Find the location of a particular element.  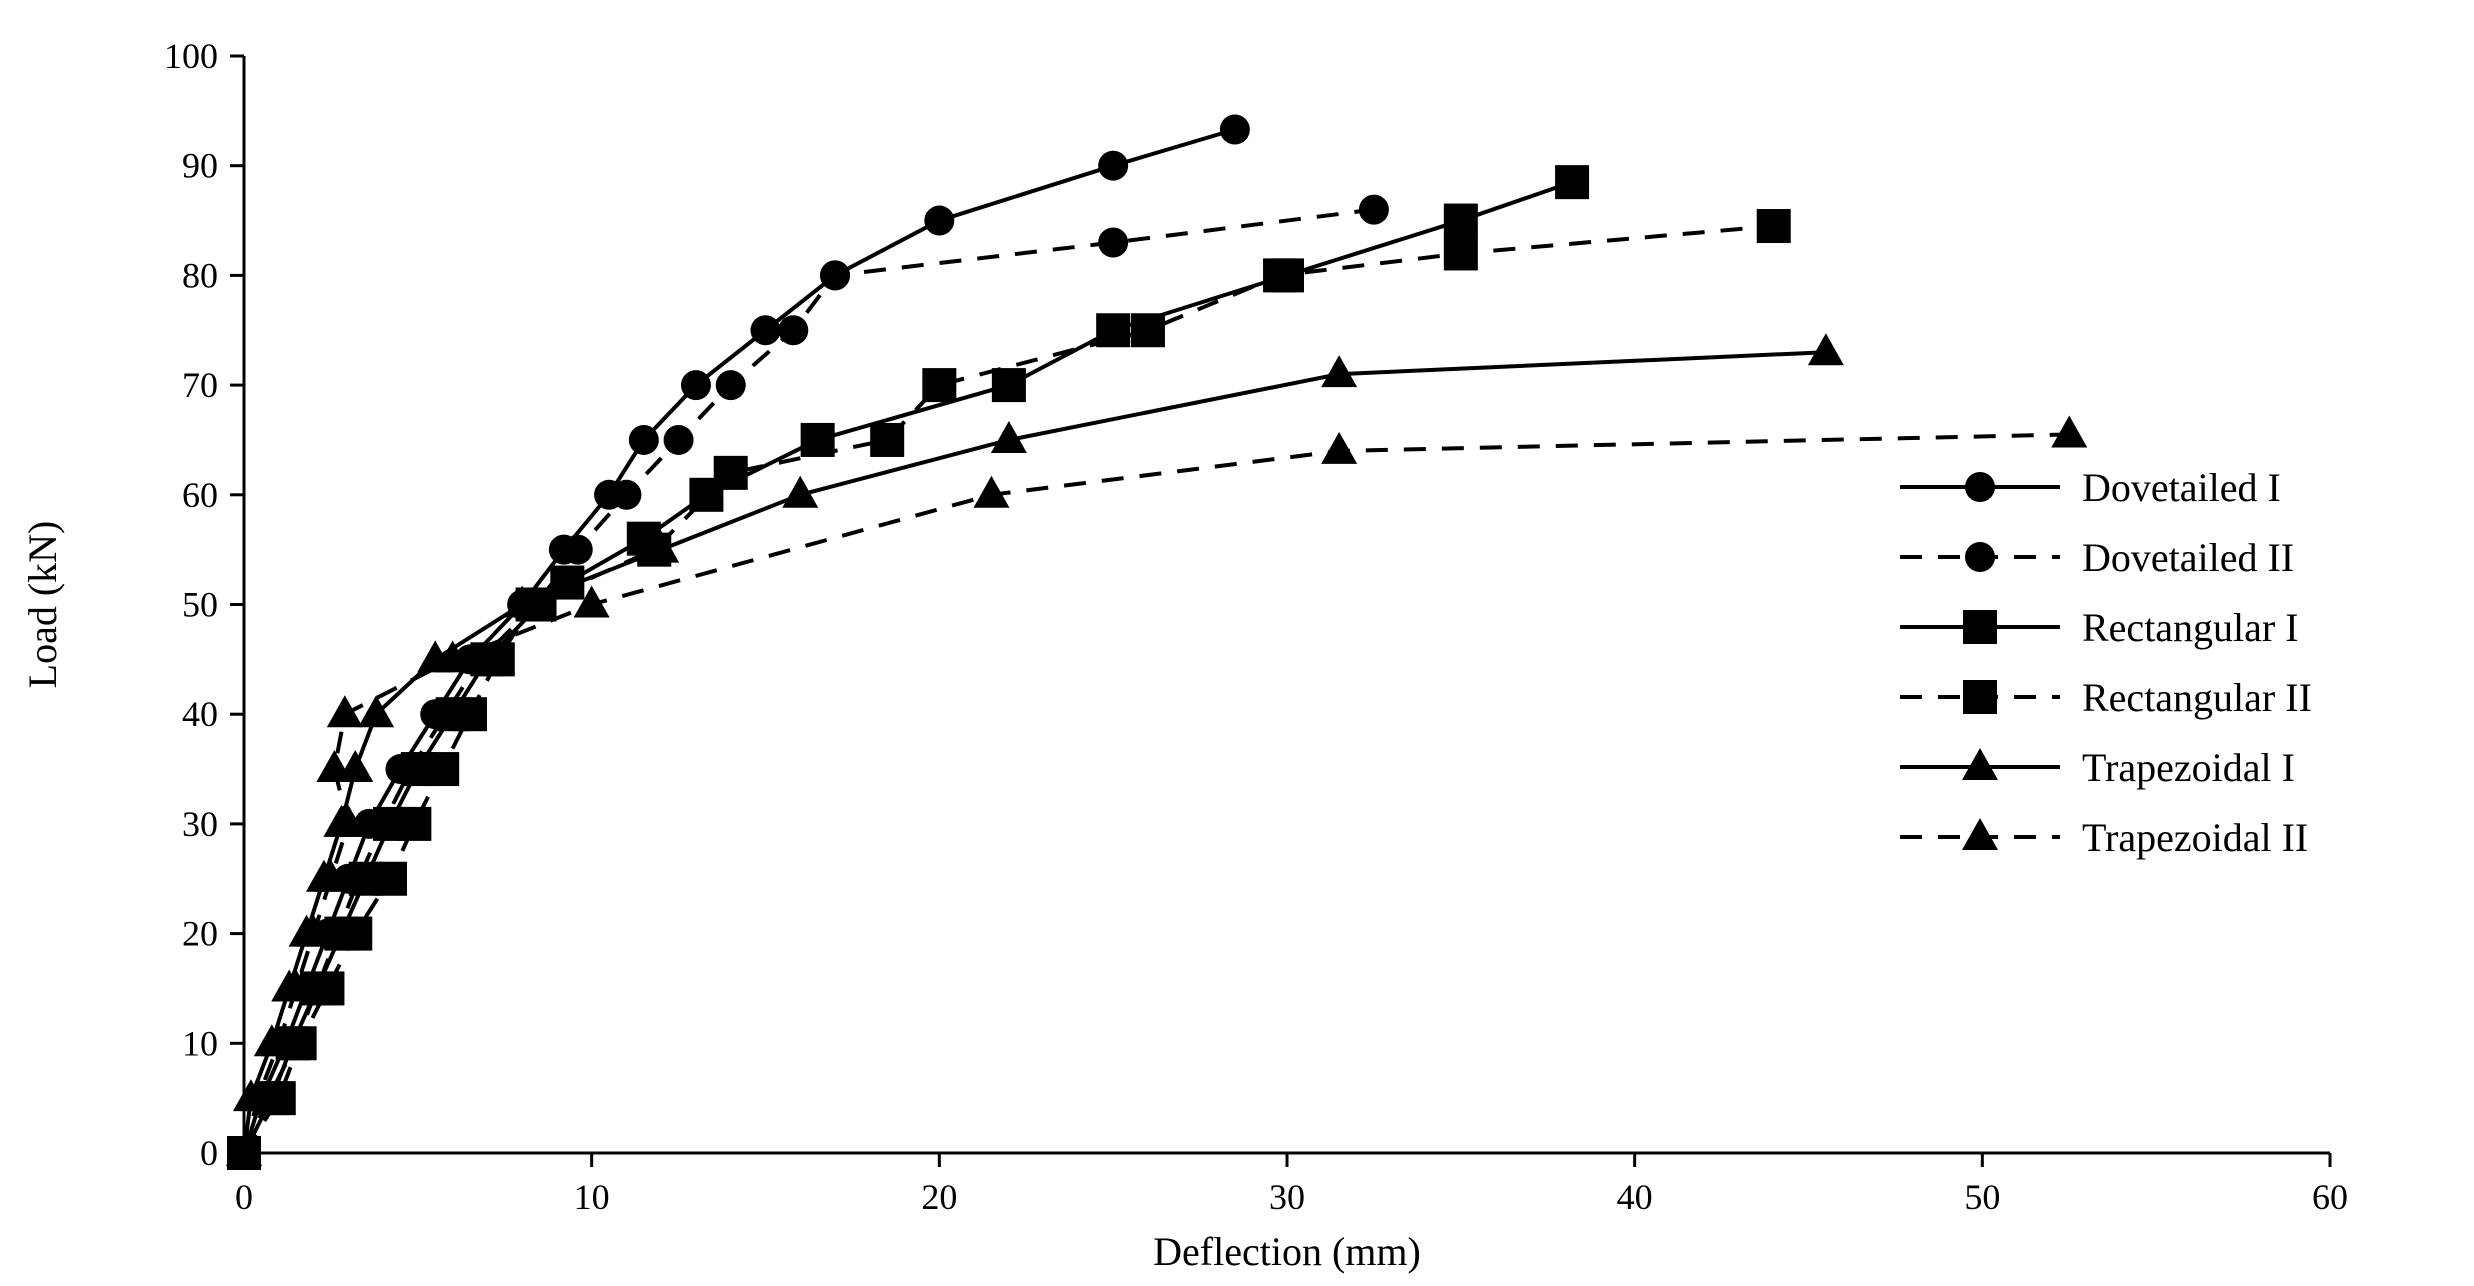

y-axis-title: Load (kN) is located at coordinates (42, 605).